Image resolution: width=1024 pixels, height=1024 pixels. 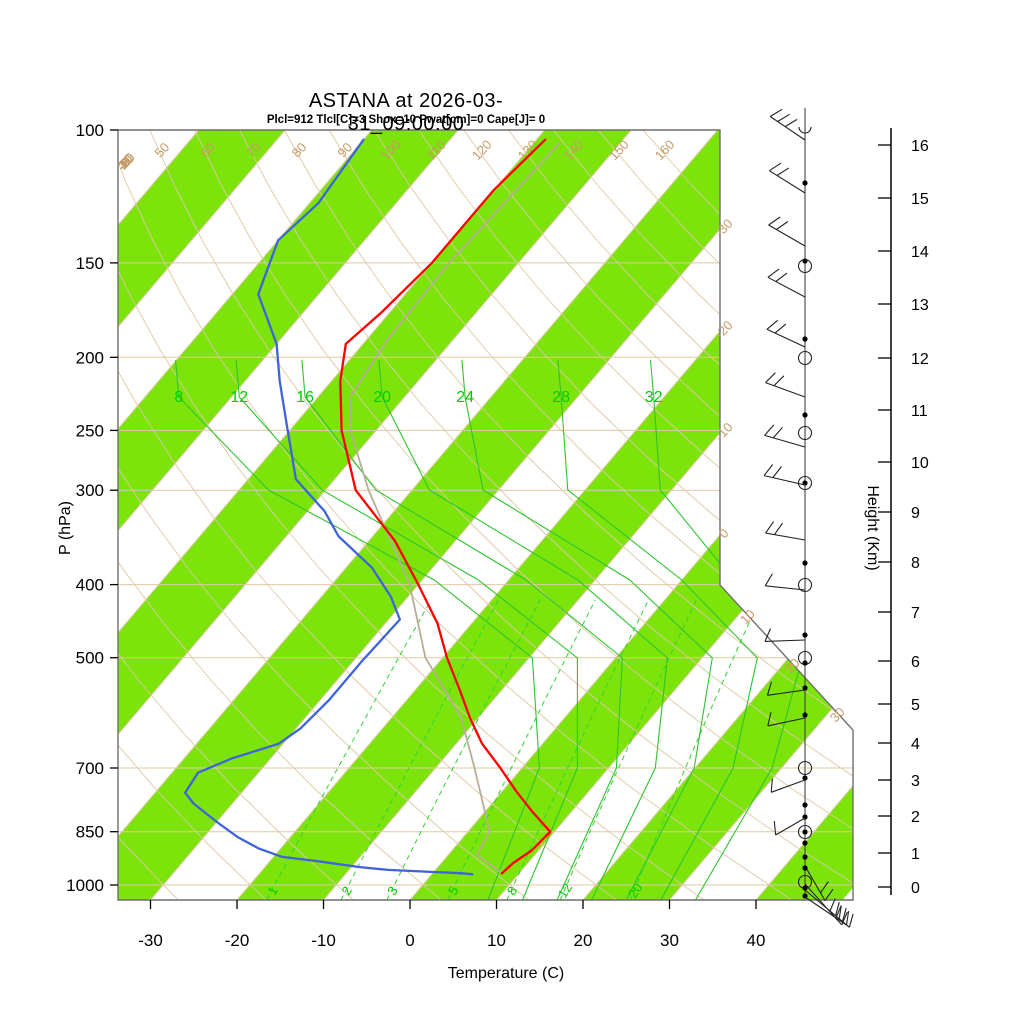 I want to click on moist-adiabat-labels: 8 12 16 20 24 28 32, so click(x=418, y=397).